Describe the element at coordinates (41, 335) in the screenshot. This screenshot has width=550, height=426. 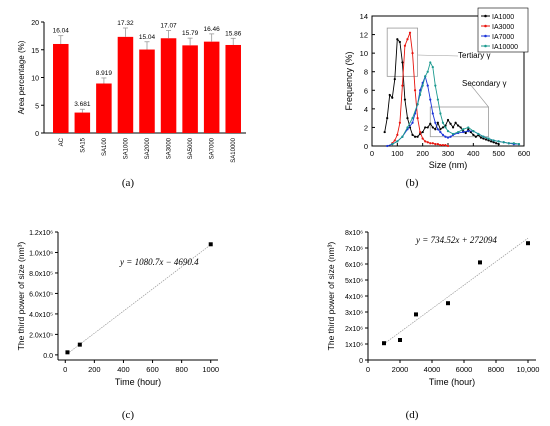
I see `y-tick-label: 2.0x10⁵` at that location.